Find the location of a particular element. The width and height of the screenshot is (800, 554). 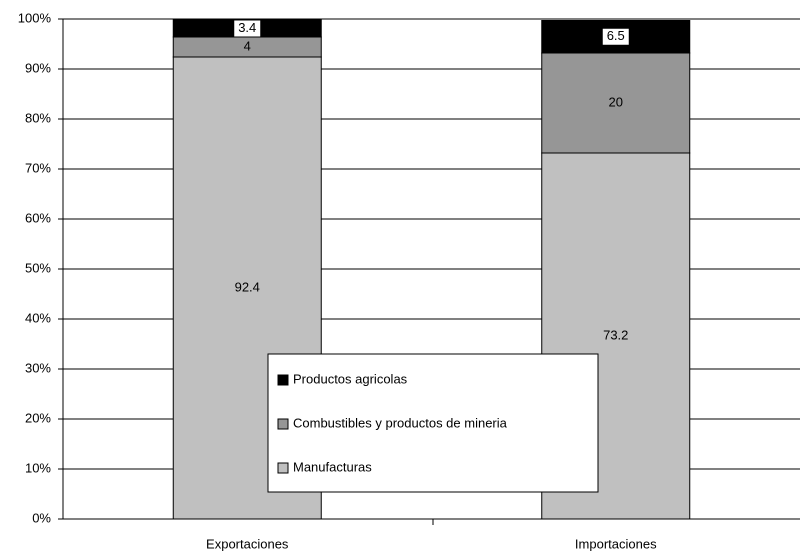

data-label: 92.4 is located at coordinates (247, 286).